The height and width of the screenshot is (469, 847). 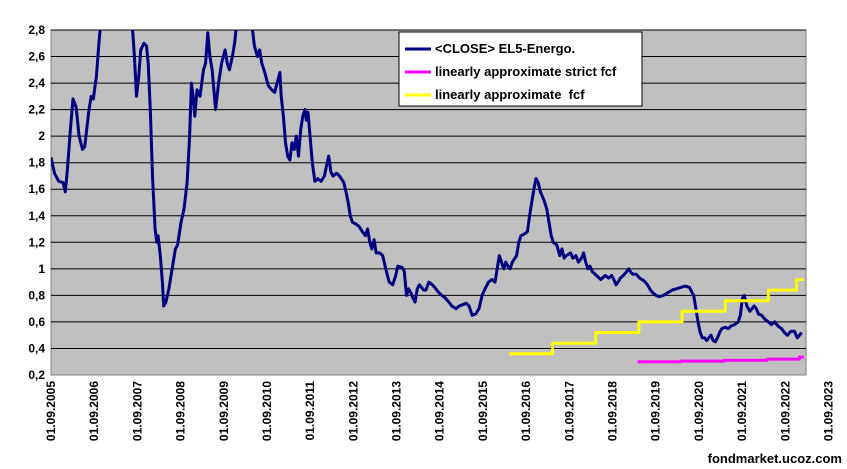 I want to click on legend-label-close: <CLOSE> EL5-Energo., so click(x=505, y=48).